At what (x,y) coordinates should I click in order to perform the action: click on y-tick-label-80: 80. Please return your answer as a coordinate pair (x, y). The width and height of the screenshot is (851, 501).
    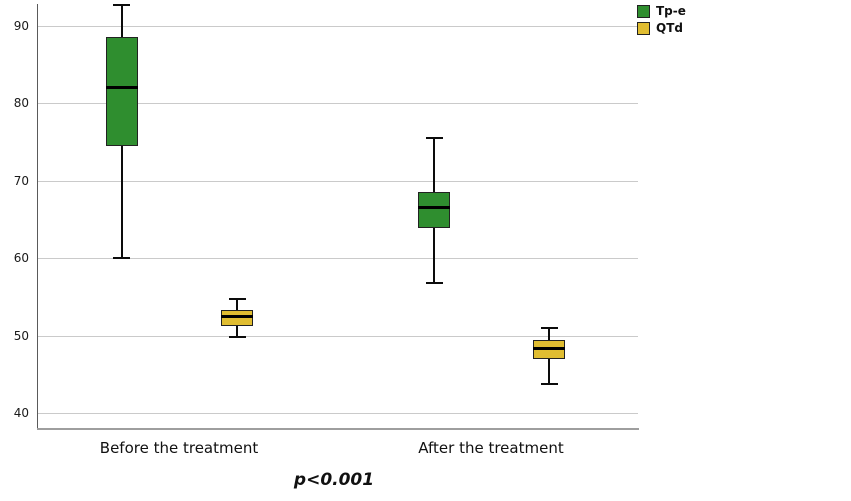
    Looking at the image, I should click on (21, 103).